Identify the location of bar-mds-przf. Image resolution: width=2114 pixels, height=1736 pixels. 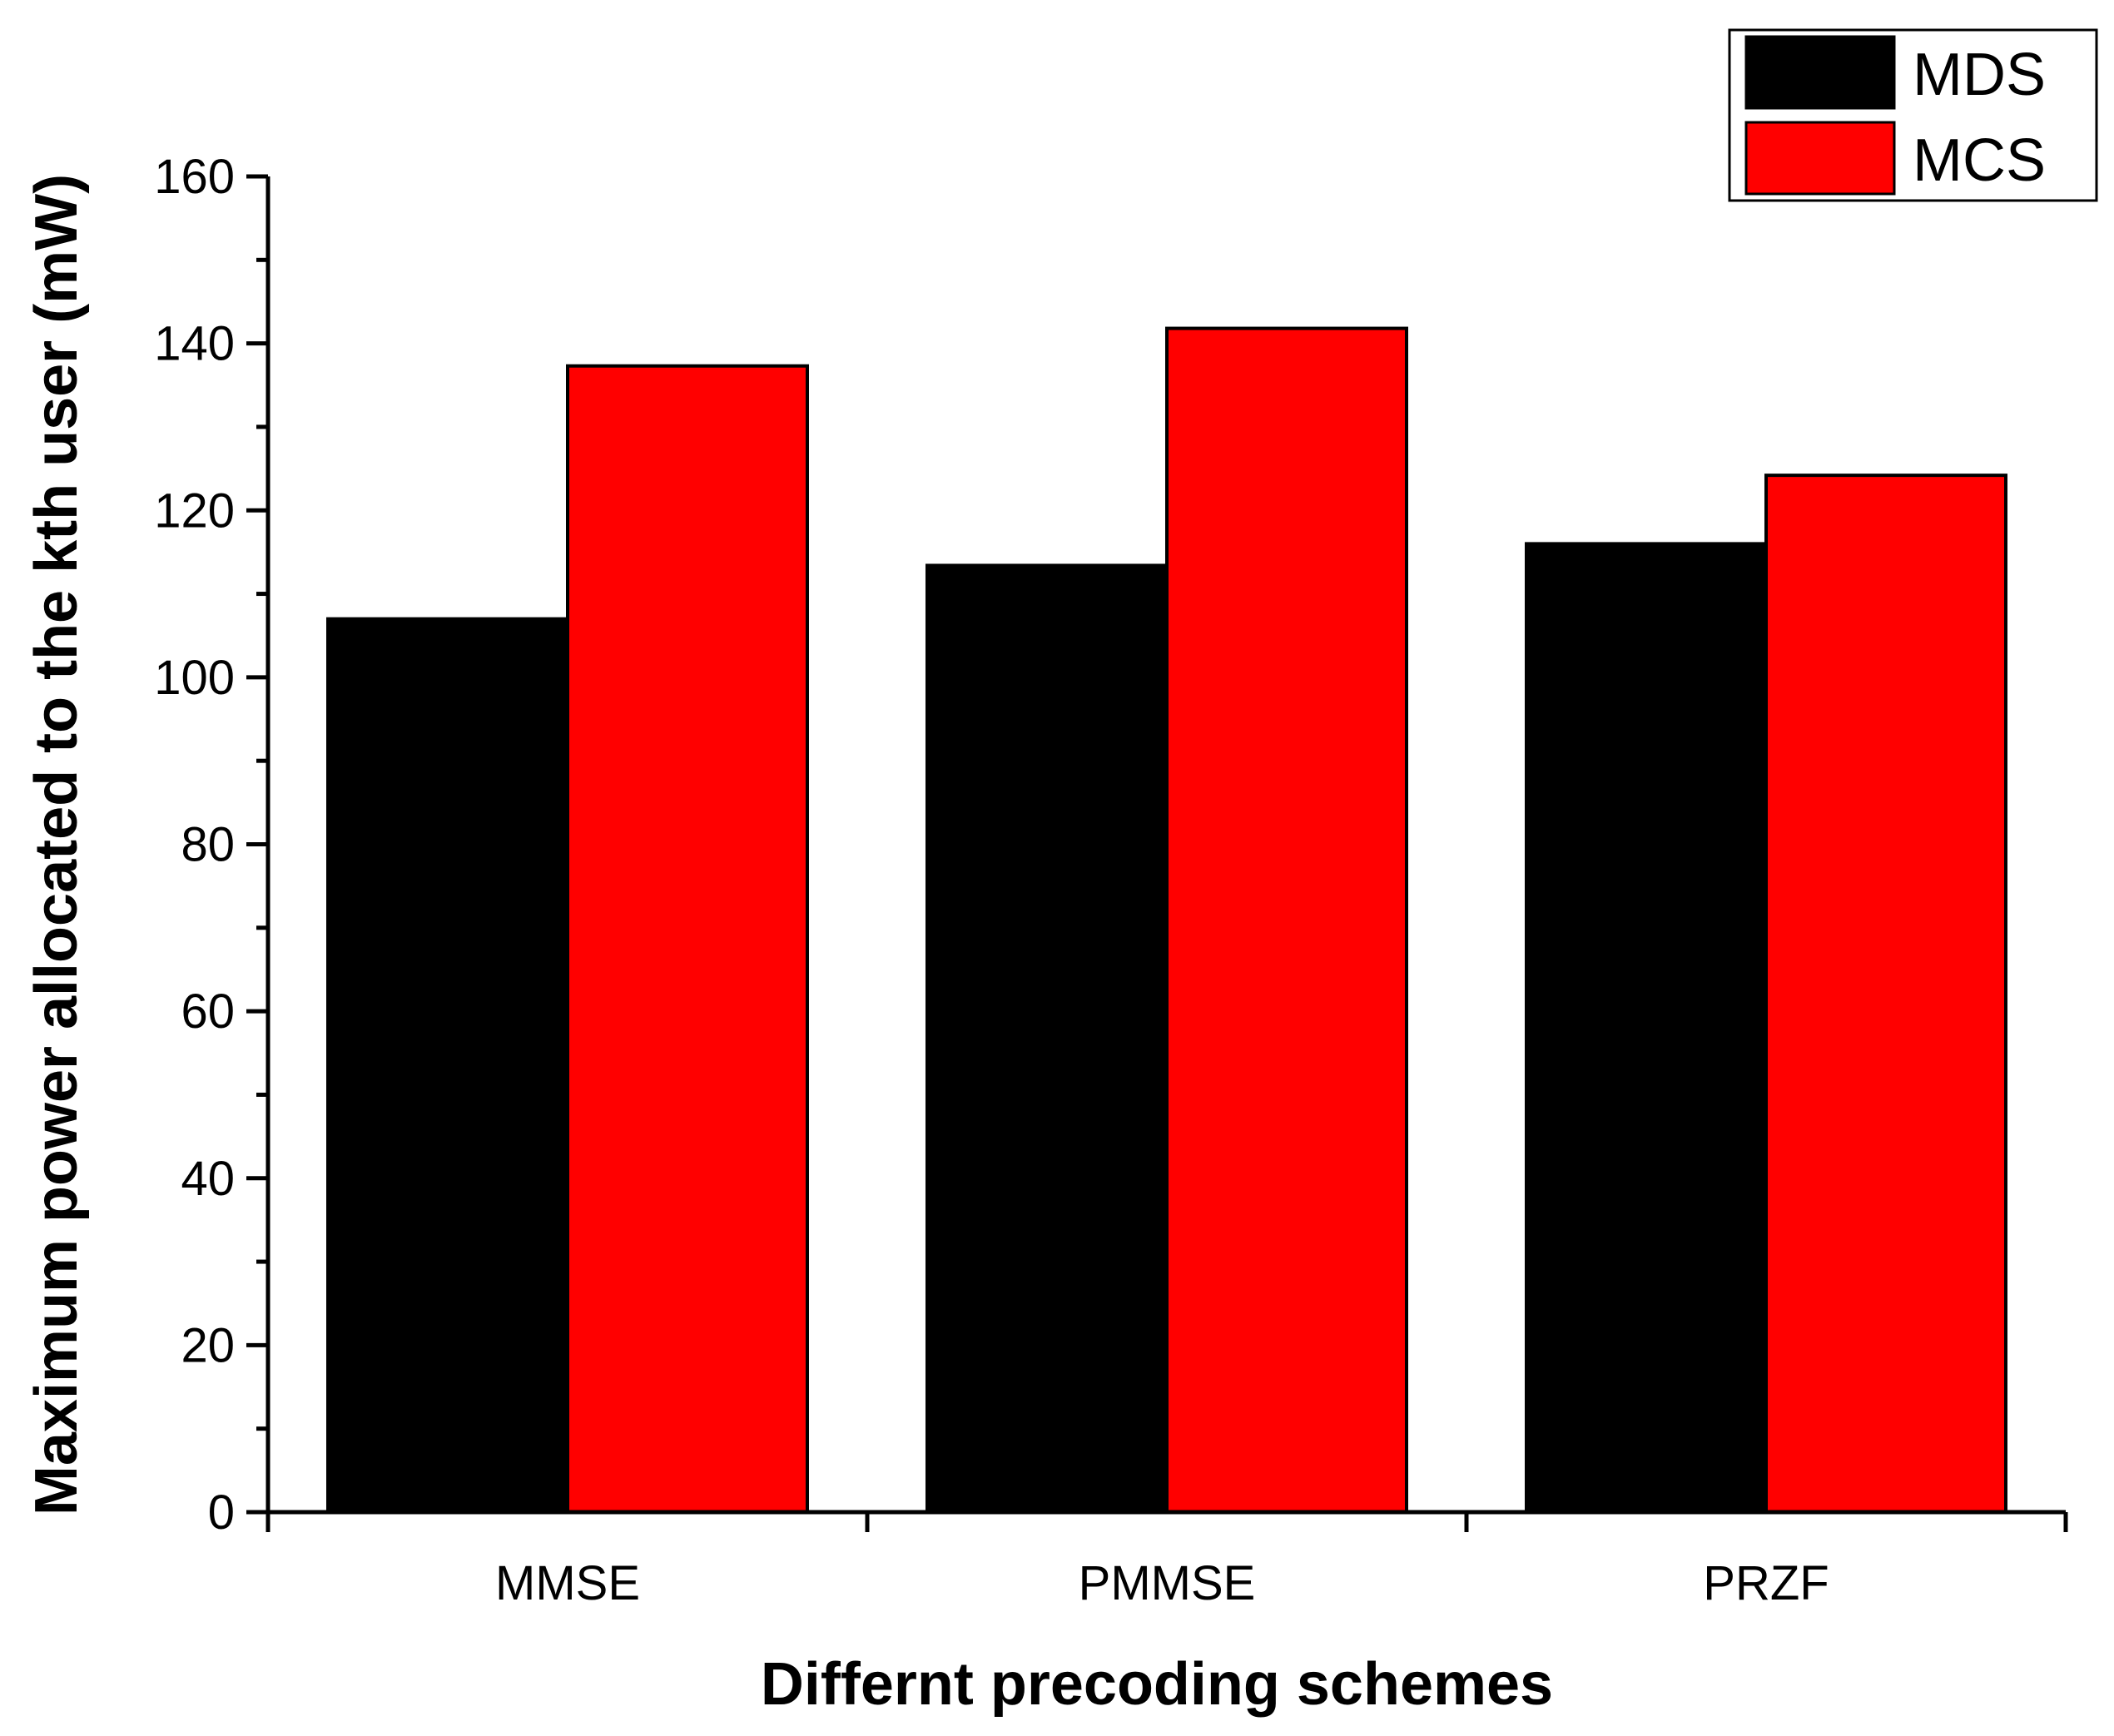
(1647, 1028).